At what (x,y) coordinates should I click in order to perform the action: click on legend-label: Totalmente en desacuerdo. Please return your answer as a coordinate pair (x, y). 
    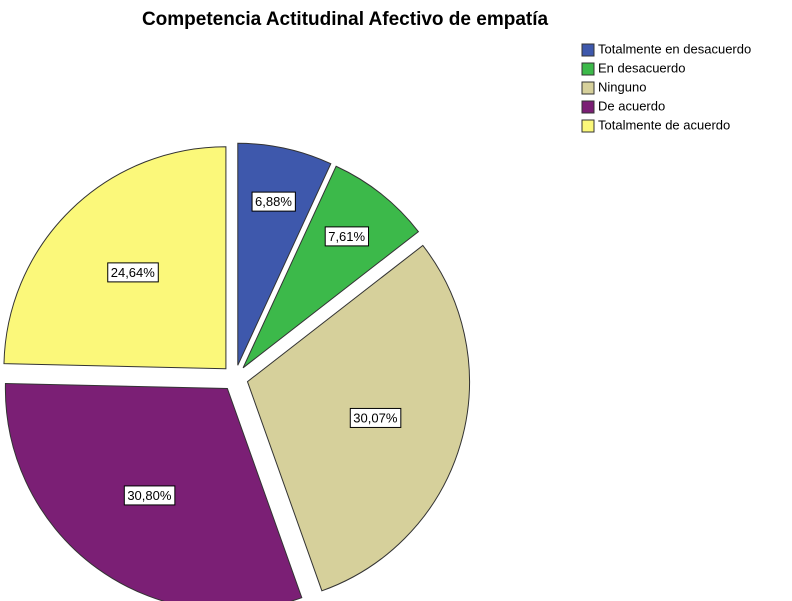
    Looking at the image, I should click on (674, 48).